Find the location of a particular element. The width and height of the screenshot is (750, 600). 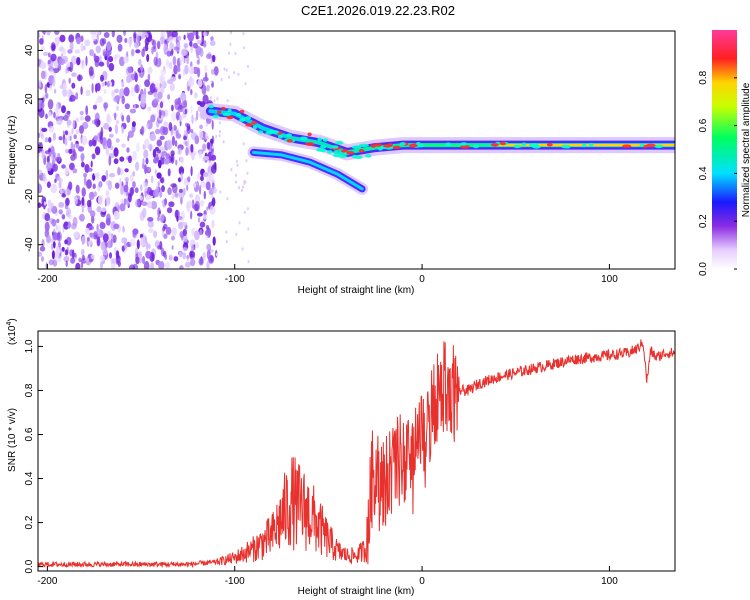

colorbar-tick-label: 0.6 is located at coordinates (703, 125).